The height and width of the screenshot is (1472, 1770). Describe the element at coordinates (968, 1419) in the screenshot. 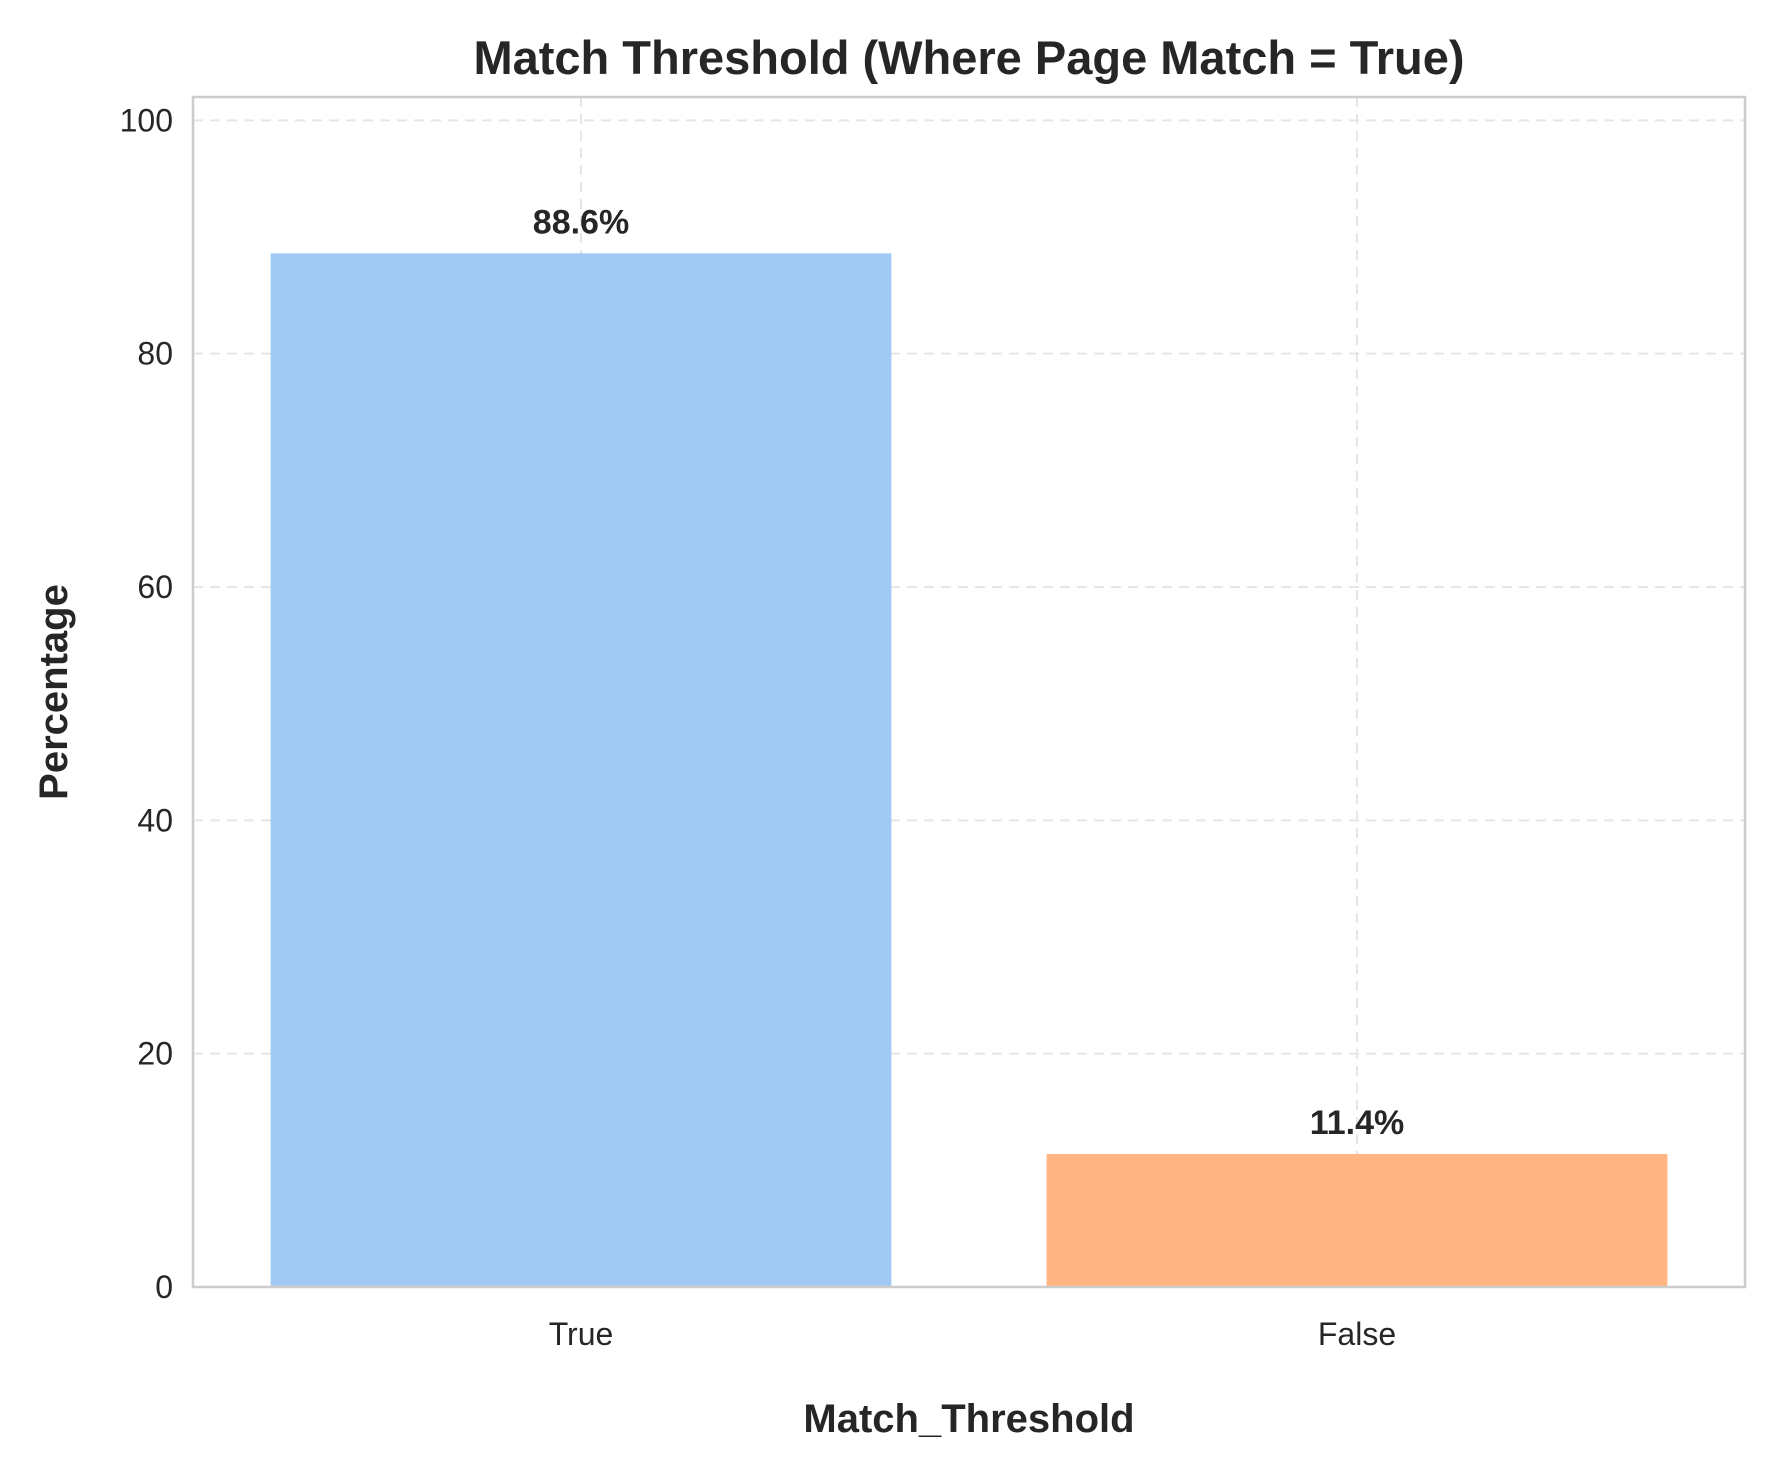

I see `x-axis-label: Match_Threshold` at that location.